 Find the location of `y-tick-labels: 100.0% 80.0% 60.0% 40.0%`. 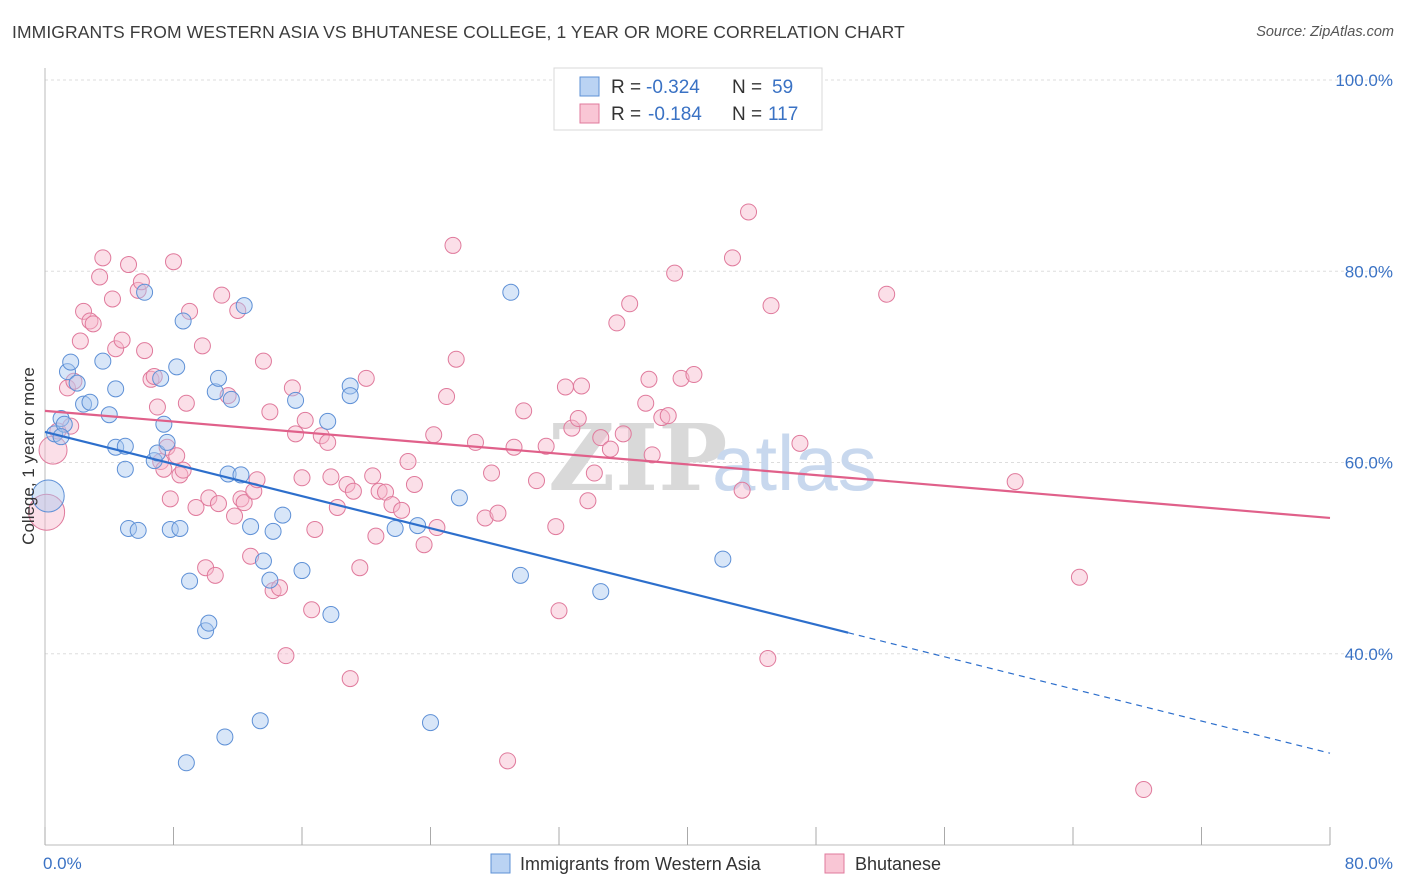

y-tick-labels: 100.0% 80.0% 60.0% 40.0% is located at coordinates (1364, 367).